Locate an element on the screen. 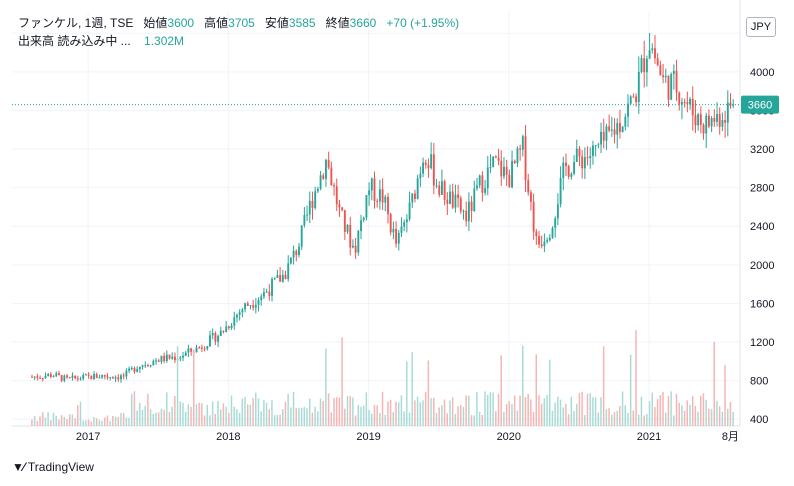  tradingview-brand: ▼⁄ TradingView is located at coordinates (53, 467).